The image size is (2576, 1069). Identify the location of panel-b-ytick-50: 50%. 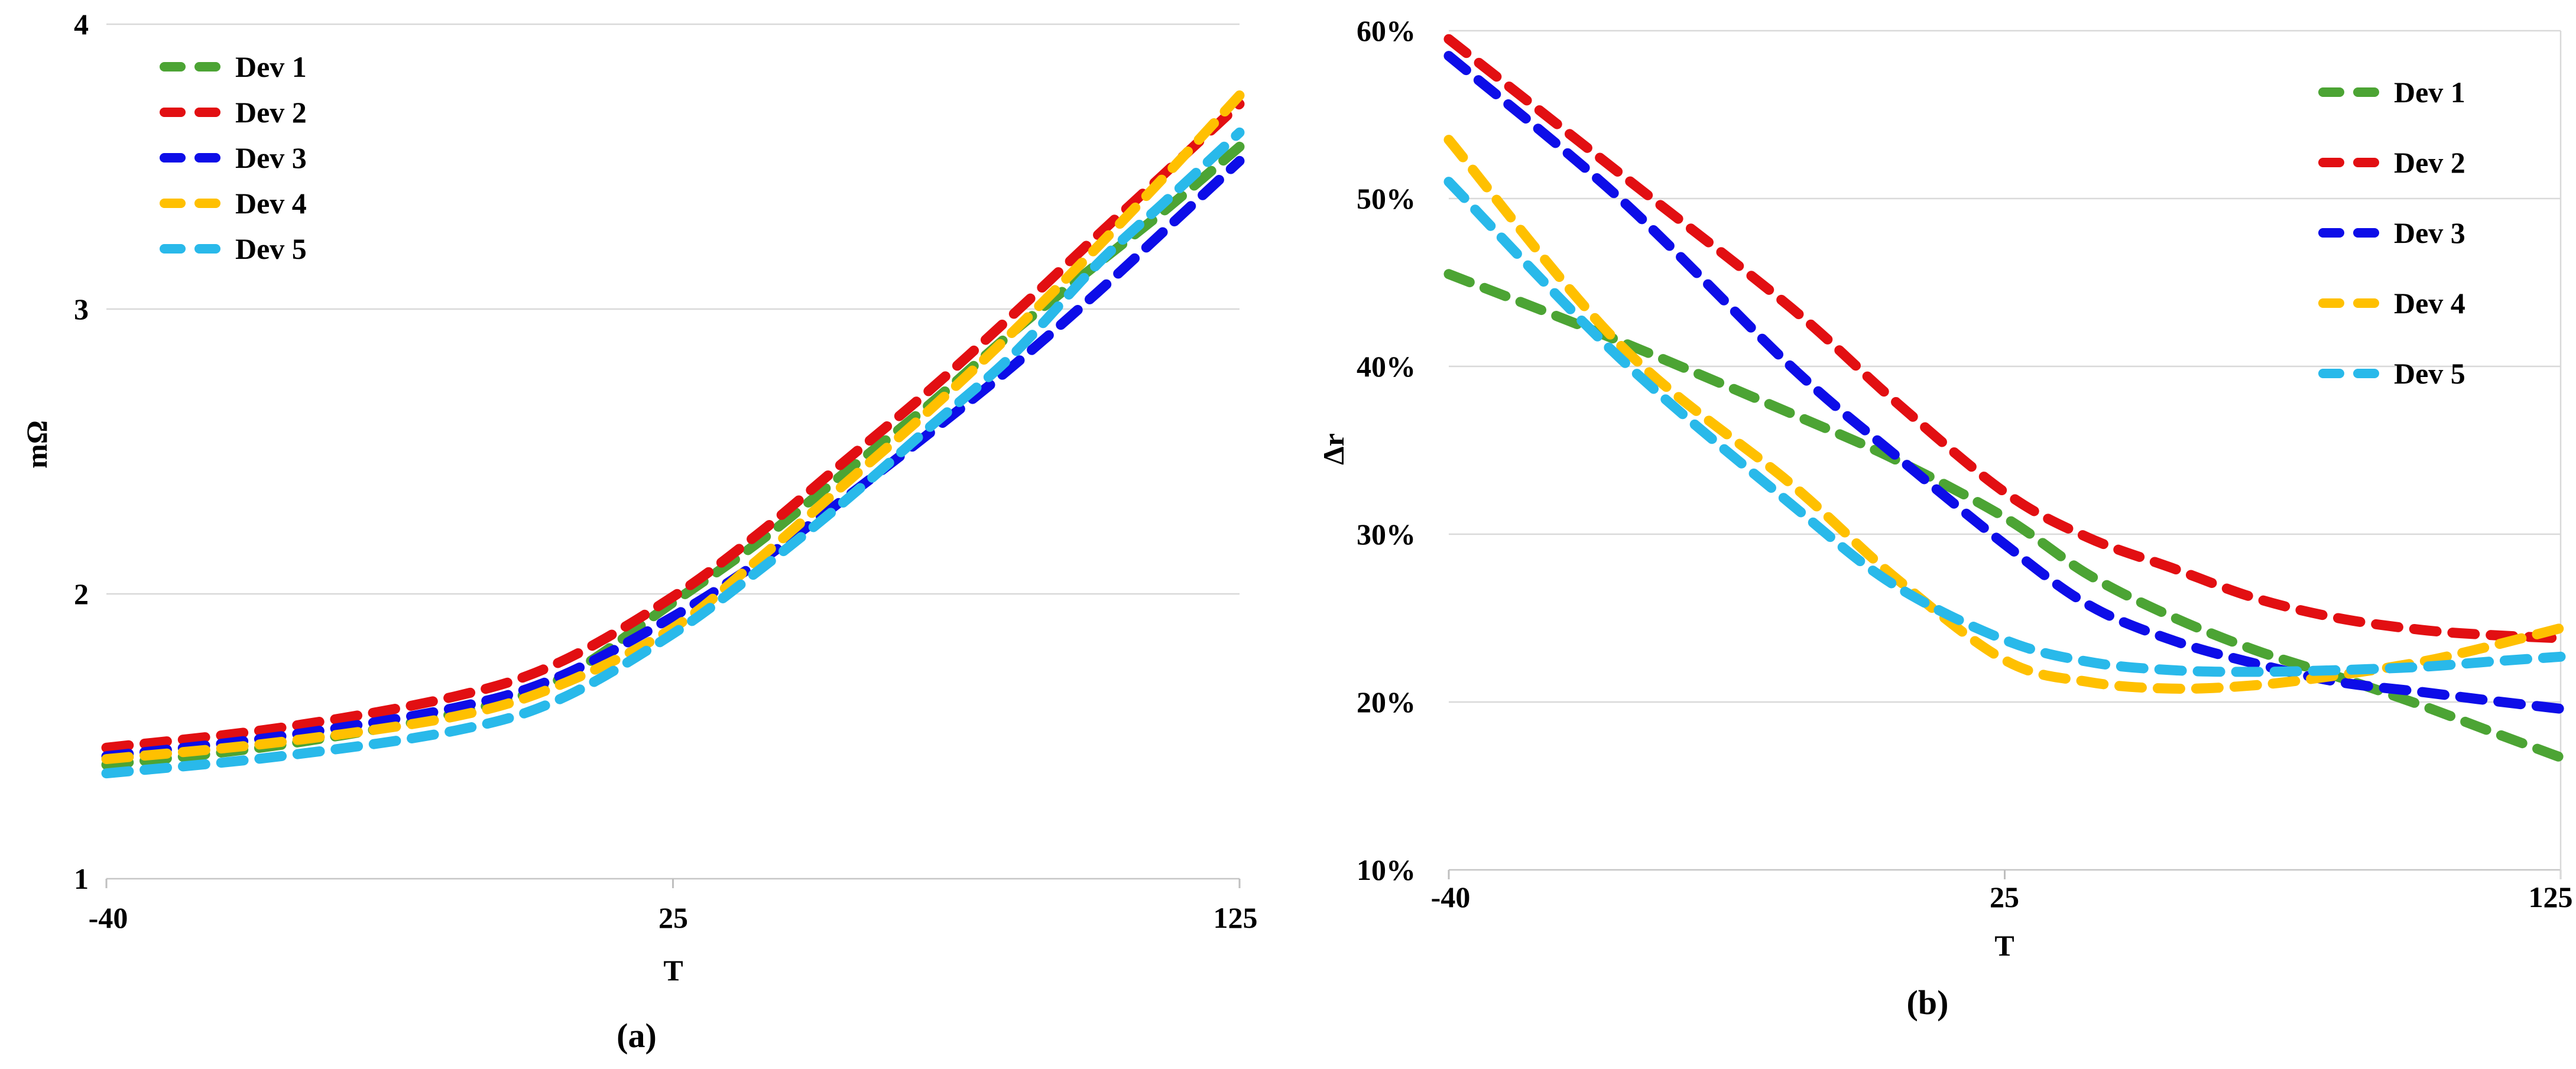
(1386, 198).